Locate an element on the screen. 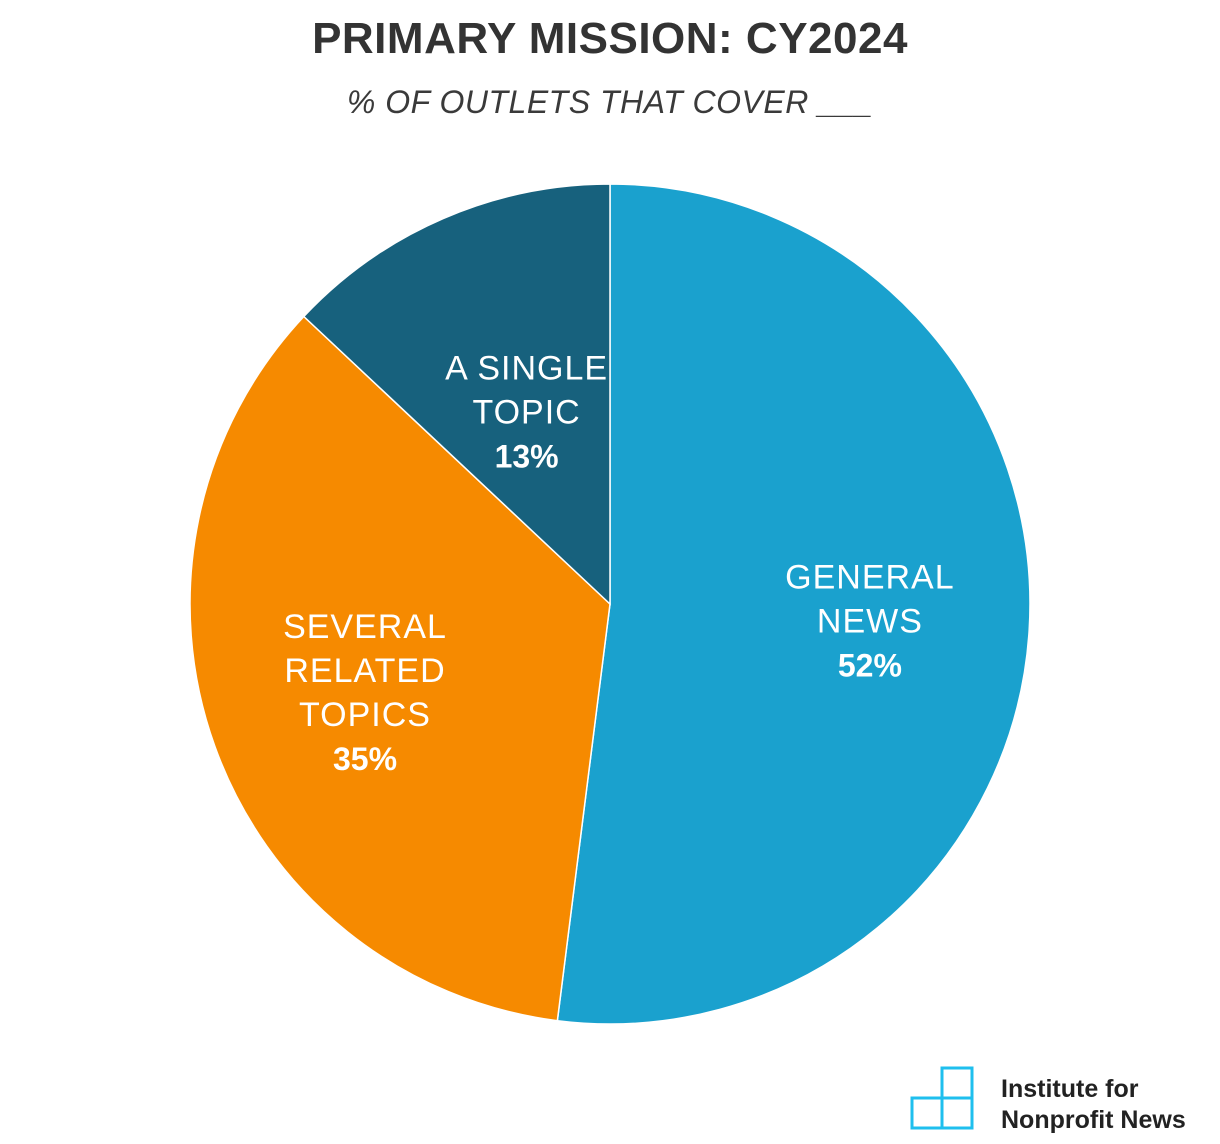 The width and height of the screenshot is (1220, 1144). slice-label-general-news-line-2: NEWS is located at coordinates (870, 621).